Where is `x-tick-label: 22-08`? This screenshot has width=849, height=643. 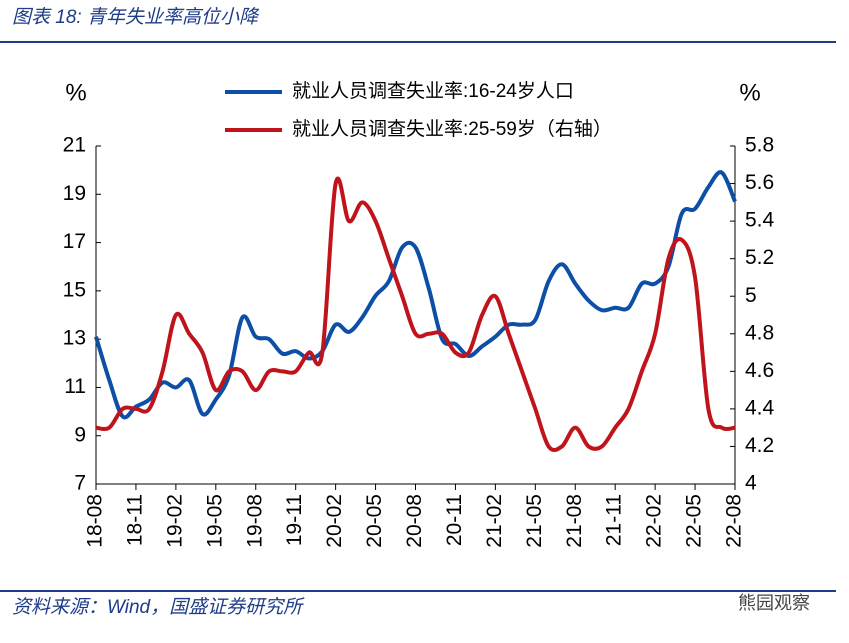
x-tick-label: 22-08 is located at coordinates (734, 521).